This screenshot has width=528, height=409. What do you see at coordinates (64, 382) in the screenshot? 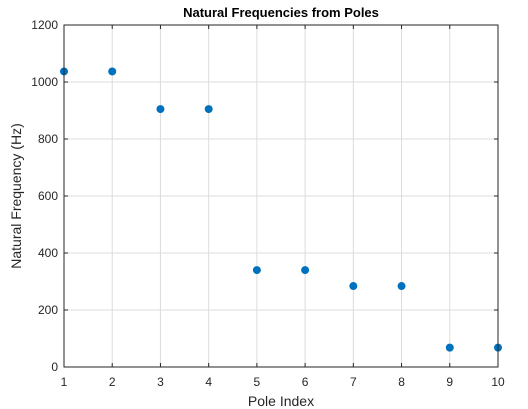
I see `x-tick-label: 1` at bounding box center [64, 382].